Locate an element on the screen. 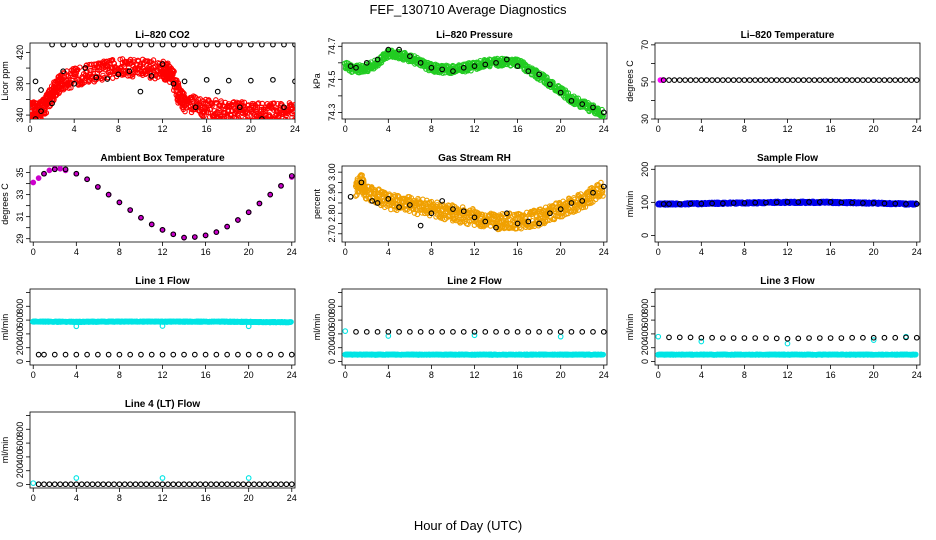 This screenshot has width=936, height=540. x-tick-label: 16 is located at coordinates (206, 252).